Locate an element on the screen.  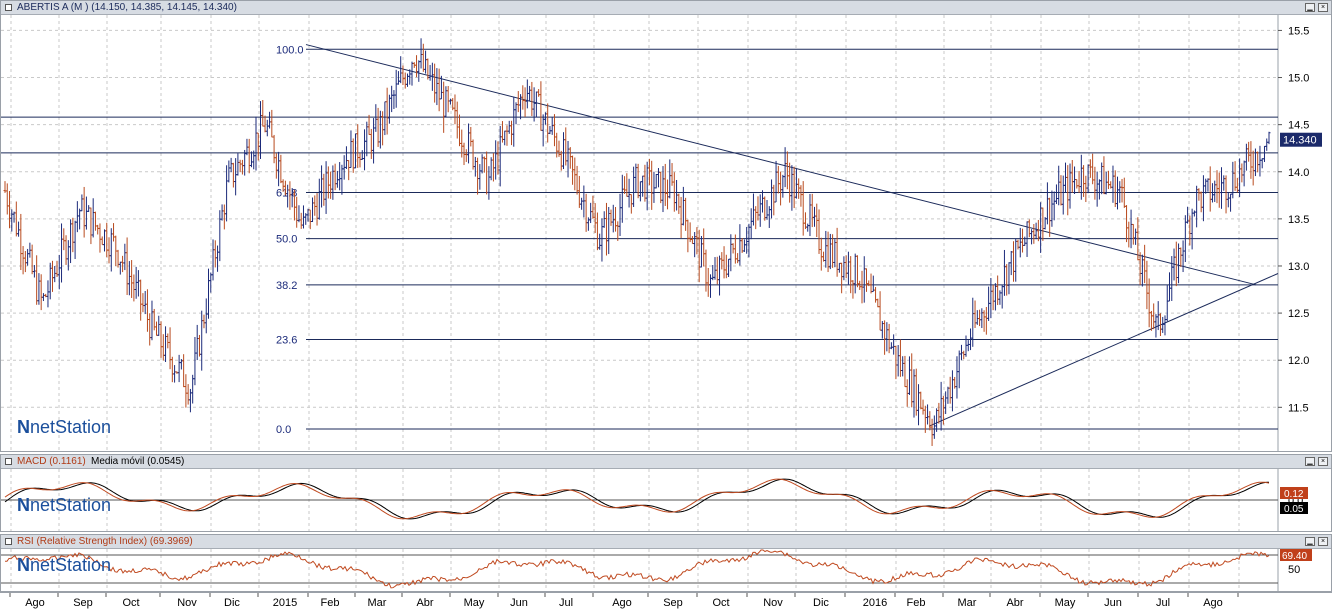
y-tick-label: 12.5 is located at coordinates (1298, 314).